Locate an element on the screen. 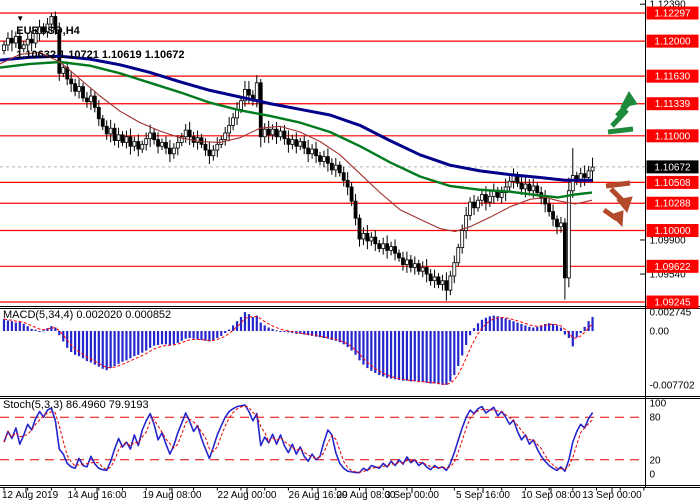 The height and width of the screenshot is (500, 700). stochastic-panel is located at coordinates (322, 439).